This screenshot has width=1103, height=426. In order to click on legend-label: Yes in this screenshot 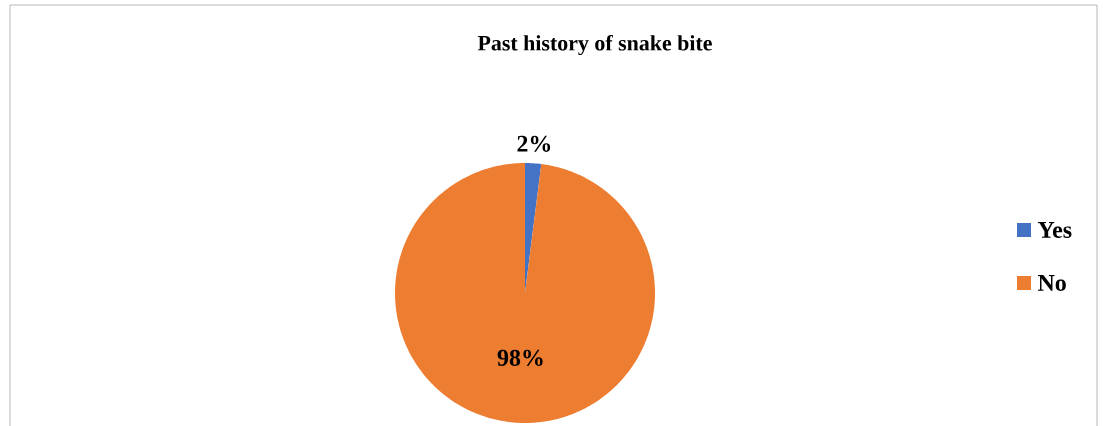, I will do `click(1054, 230)`.